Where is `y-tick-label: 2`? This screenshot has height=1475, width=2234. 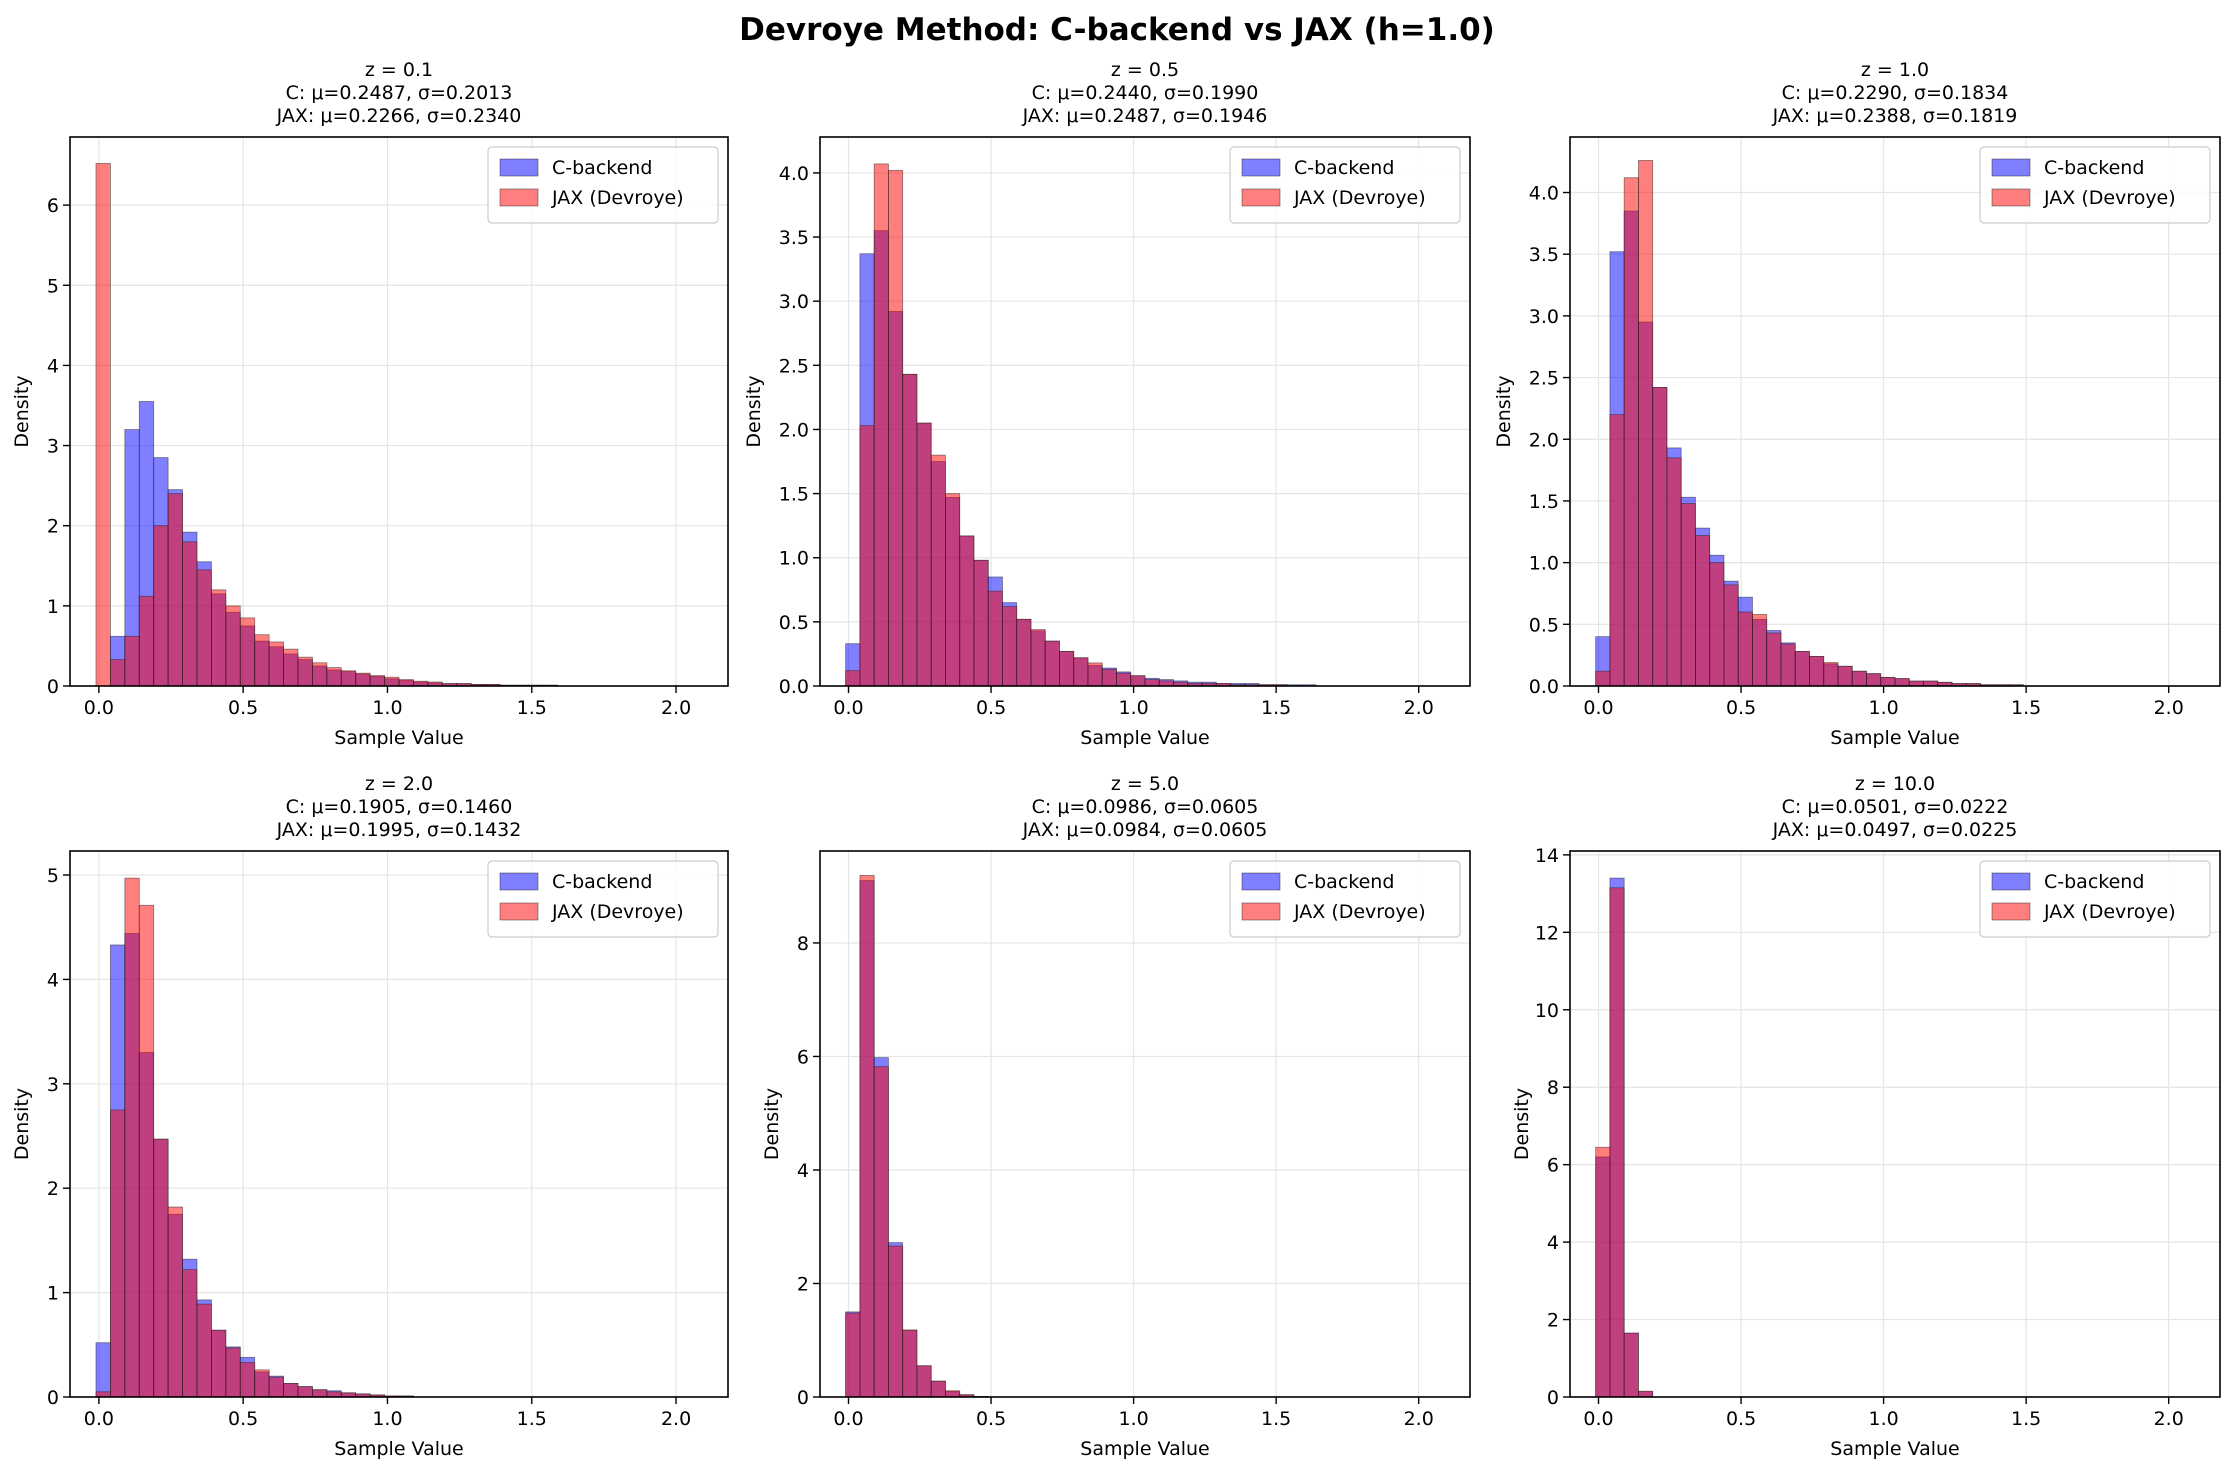 y-tick-label: 2 is located at coordinates (53, 1189).